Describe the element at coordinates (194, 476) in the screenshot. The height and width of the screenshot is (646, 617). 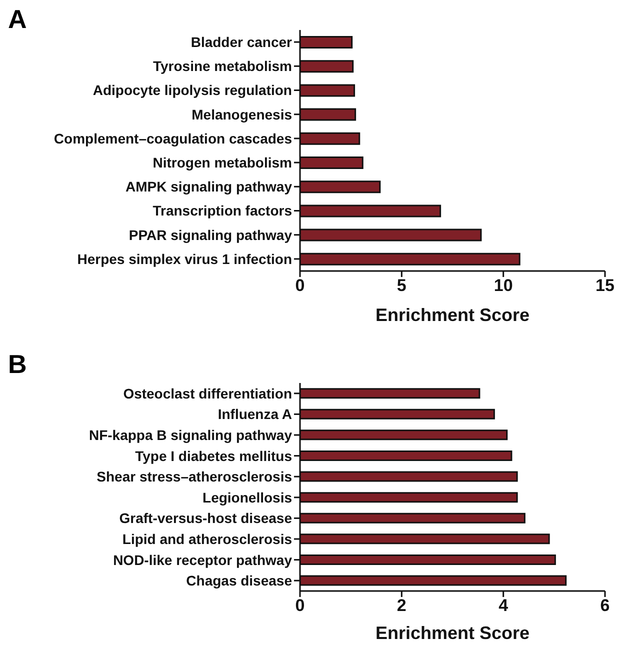
I see `y-tick-label: Shear stress–atherosclerosis` at that location.